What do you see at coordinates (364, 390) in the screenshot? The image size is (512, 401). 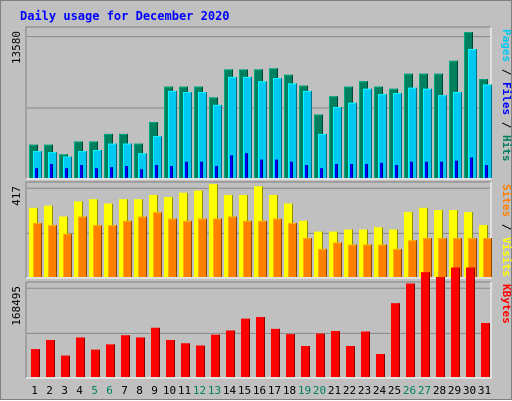 I see `day-label: 23` at bounding box center [364, 390].